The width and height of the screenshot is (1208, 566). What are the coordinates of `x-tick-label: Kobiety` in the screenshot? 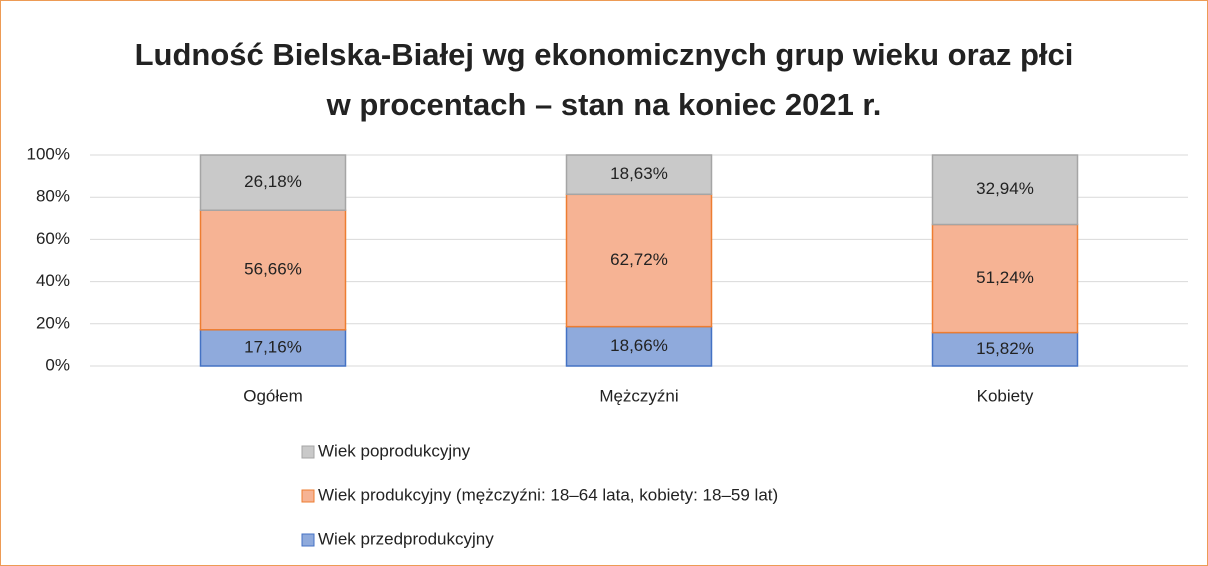 It's located at (1005, 395).